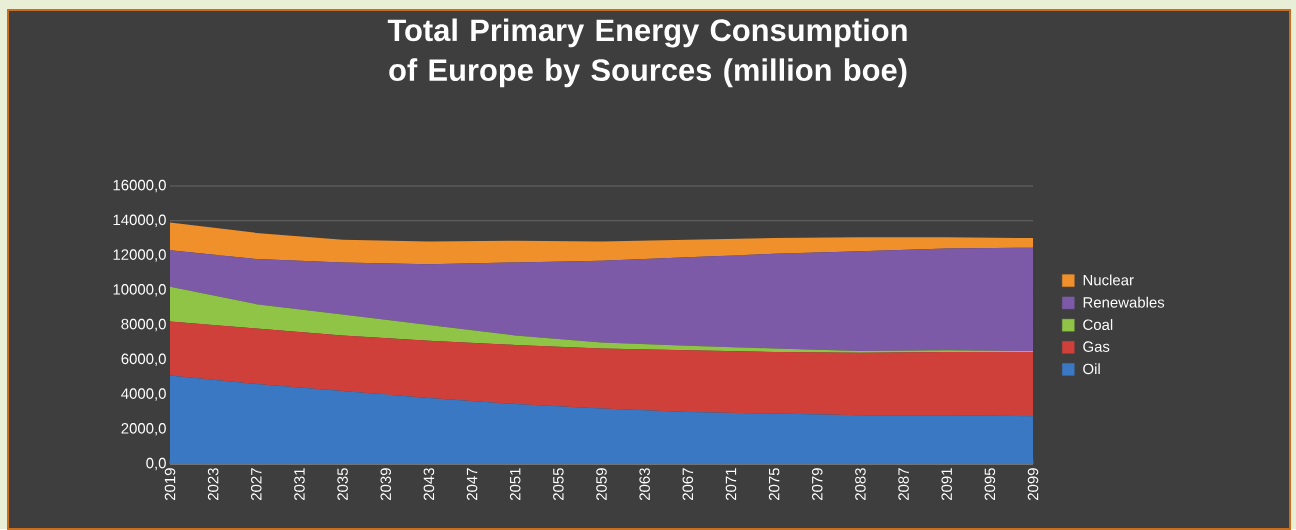 The height and width of the screenshot is (530, 1296). Describe the element at coordinates (170, 484) in the screenshot. I see `x-tick-label: 2019` at that location.